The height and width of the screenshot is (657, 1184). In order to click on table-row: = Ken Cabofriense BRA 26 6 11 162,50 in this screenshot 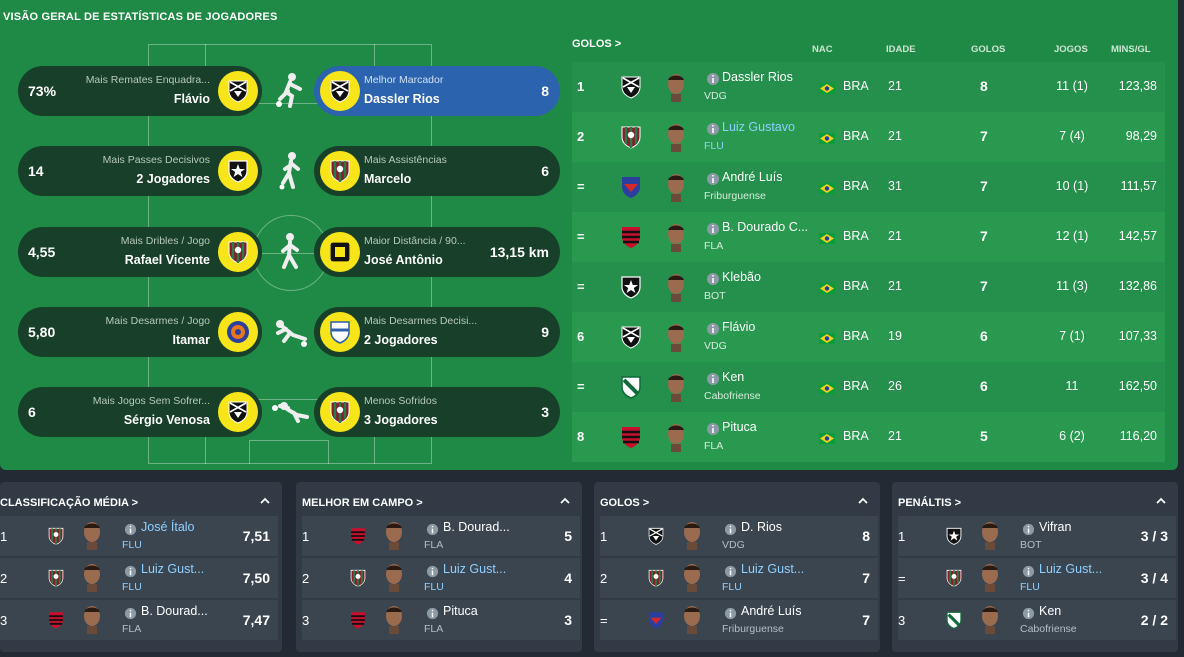, I will do `click(868, 387)`.